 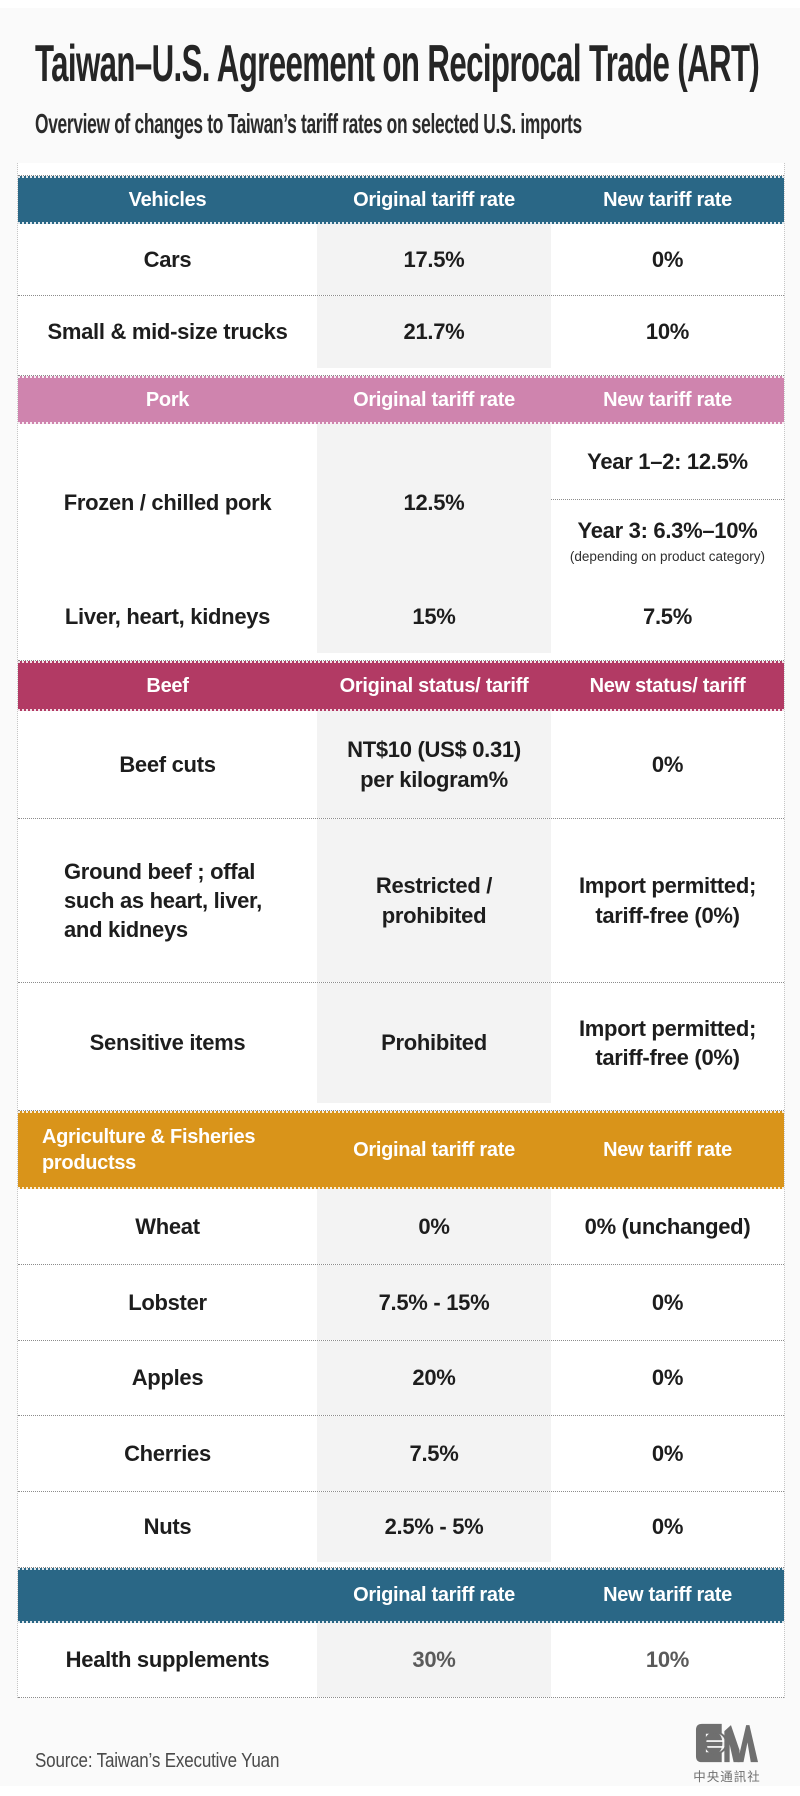 What do you see at coordinates (434, 332) in the screenshot?
I see `cell-original: 21.7%` at bounding box center [434, 332].